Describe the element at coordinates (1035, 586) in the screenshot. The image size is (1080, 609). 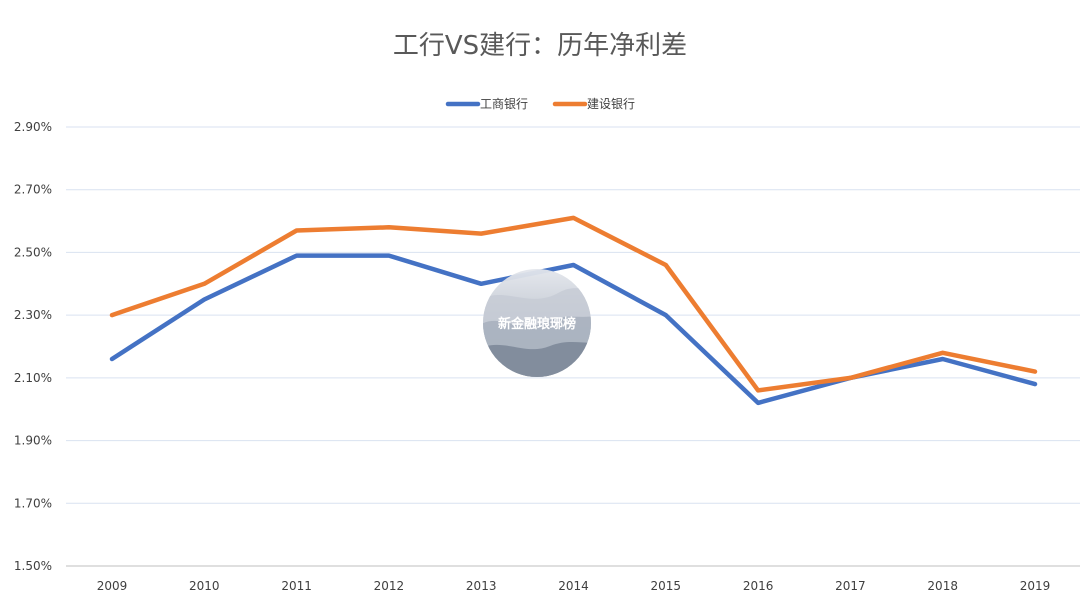
I see `x-tick-label: 2019` at that location.